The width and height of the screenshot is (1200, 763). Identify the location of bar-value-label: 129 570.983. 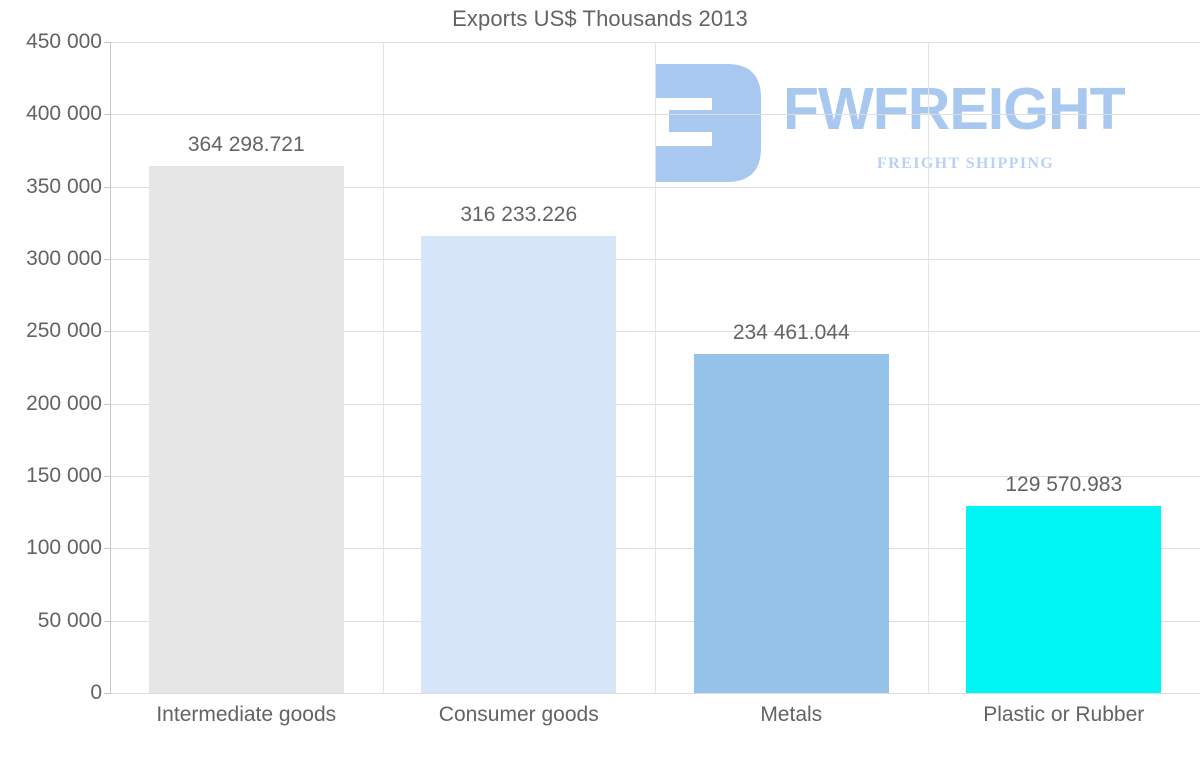
(1064, 484).